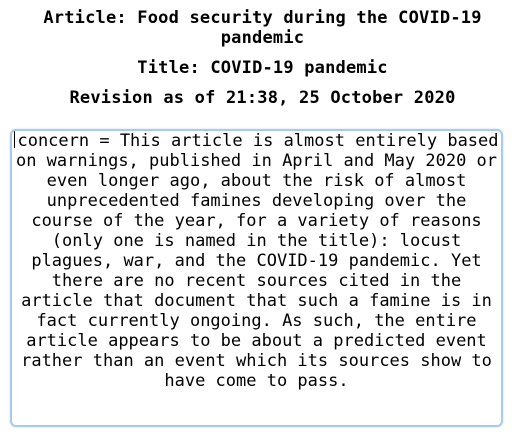 Image resolution: width=525 pixels, height=438 pixels. Describe the element at coordinates (262, 98) in the screenshot. I see `revision-heading: Revision as of 21:38, 25 October 2020` at that location.